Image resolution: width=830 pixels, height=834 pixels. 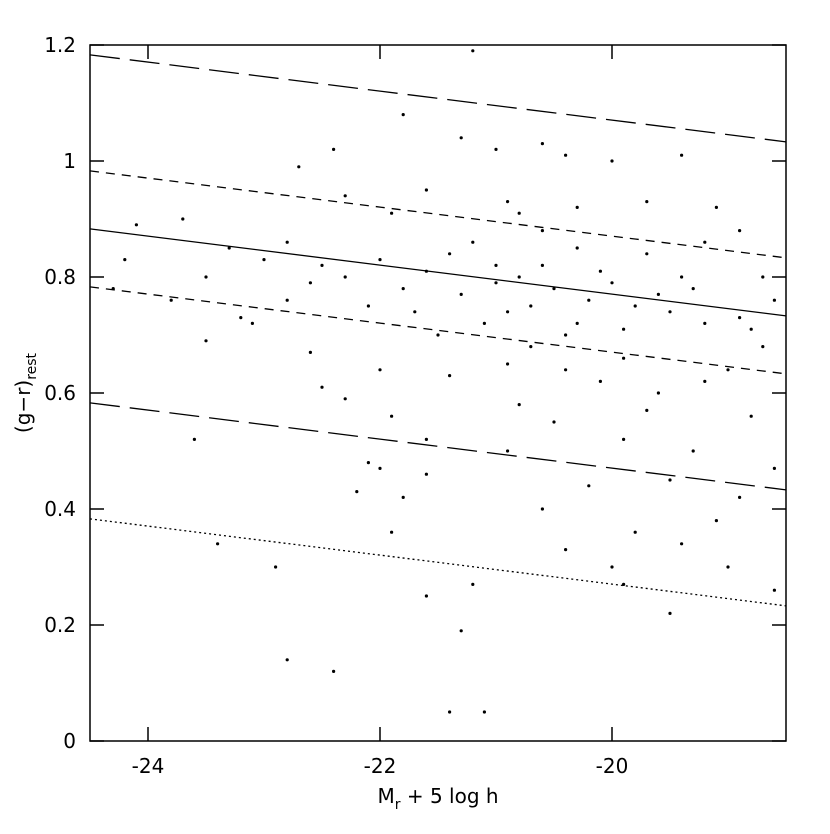 I want to click on y-tick-label: 1.2, so click(x=60, y=45).